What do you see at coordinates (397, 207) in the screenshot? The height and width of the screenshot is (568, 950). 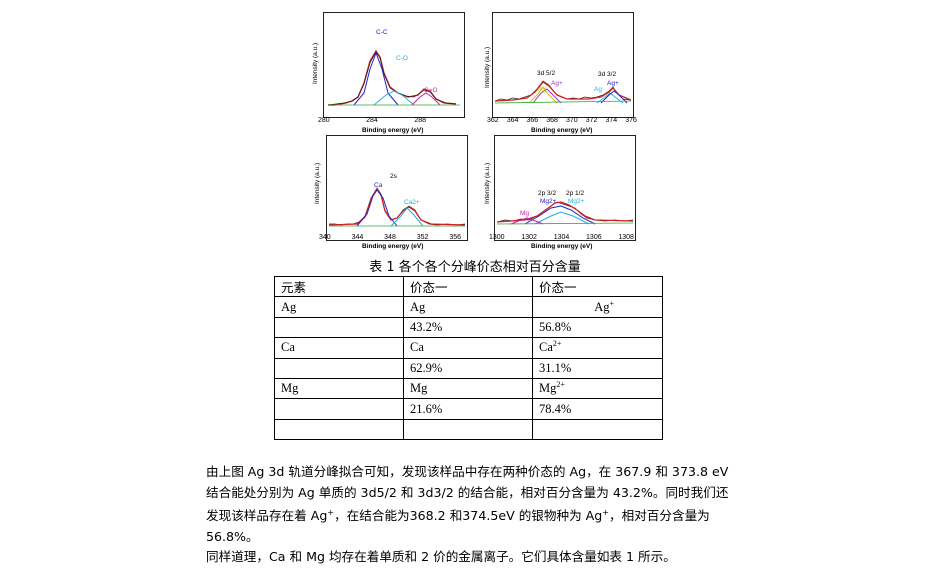 I see `ca2s-spectrum` at bounding box center [397, 207].